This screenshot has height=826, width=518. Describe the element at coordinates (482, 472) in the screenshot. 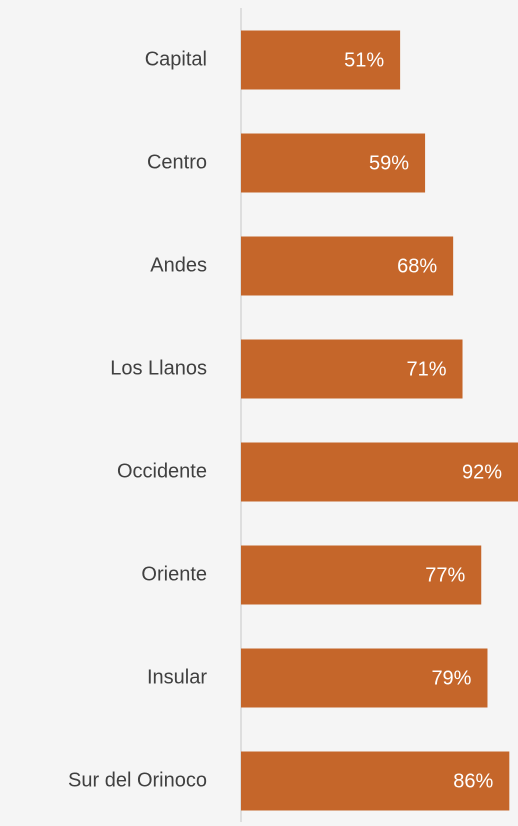

I see `value-label: 92%` at that location.